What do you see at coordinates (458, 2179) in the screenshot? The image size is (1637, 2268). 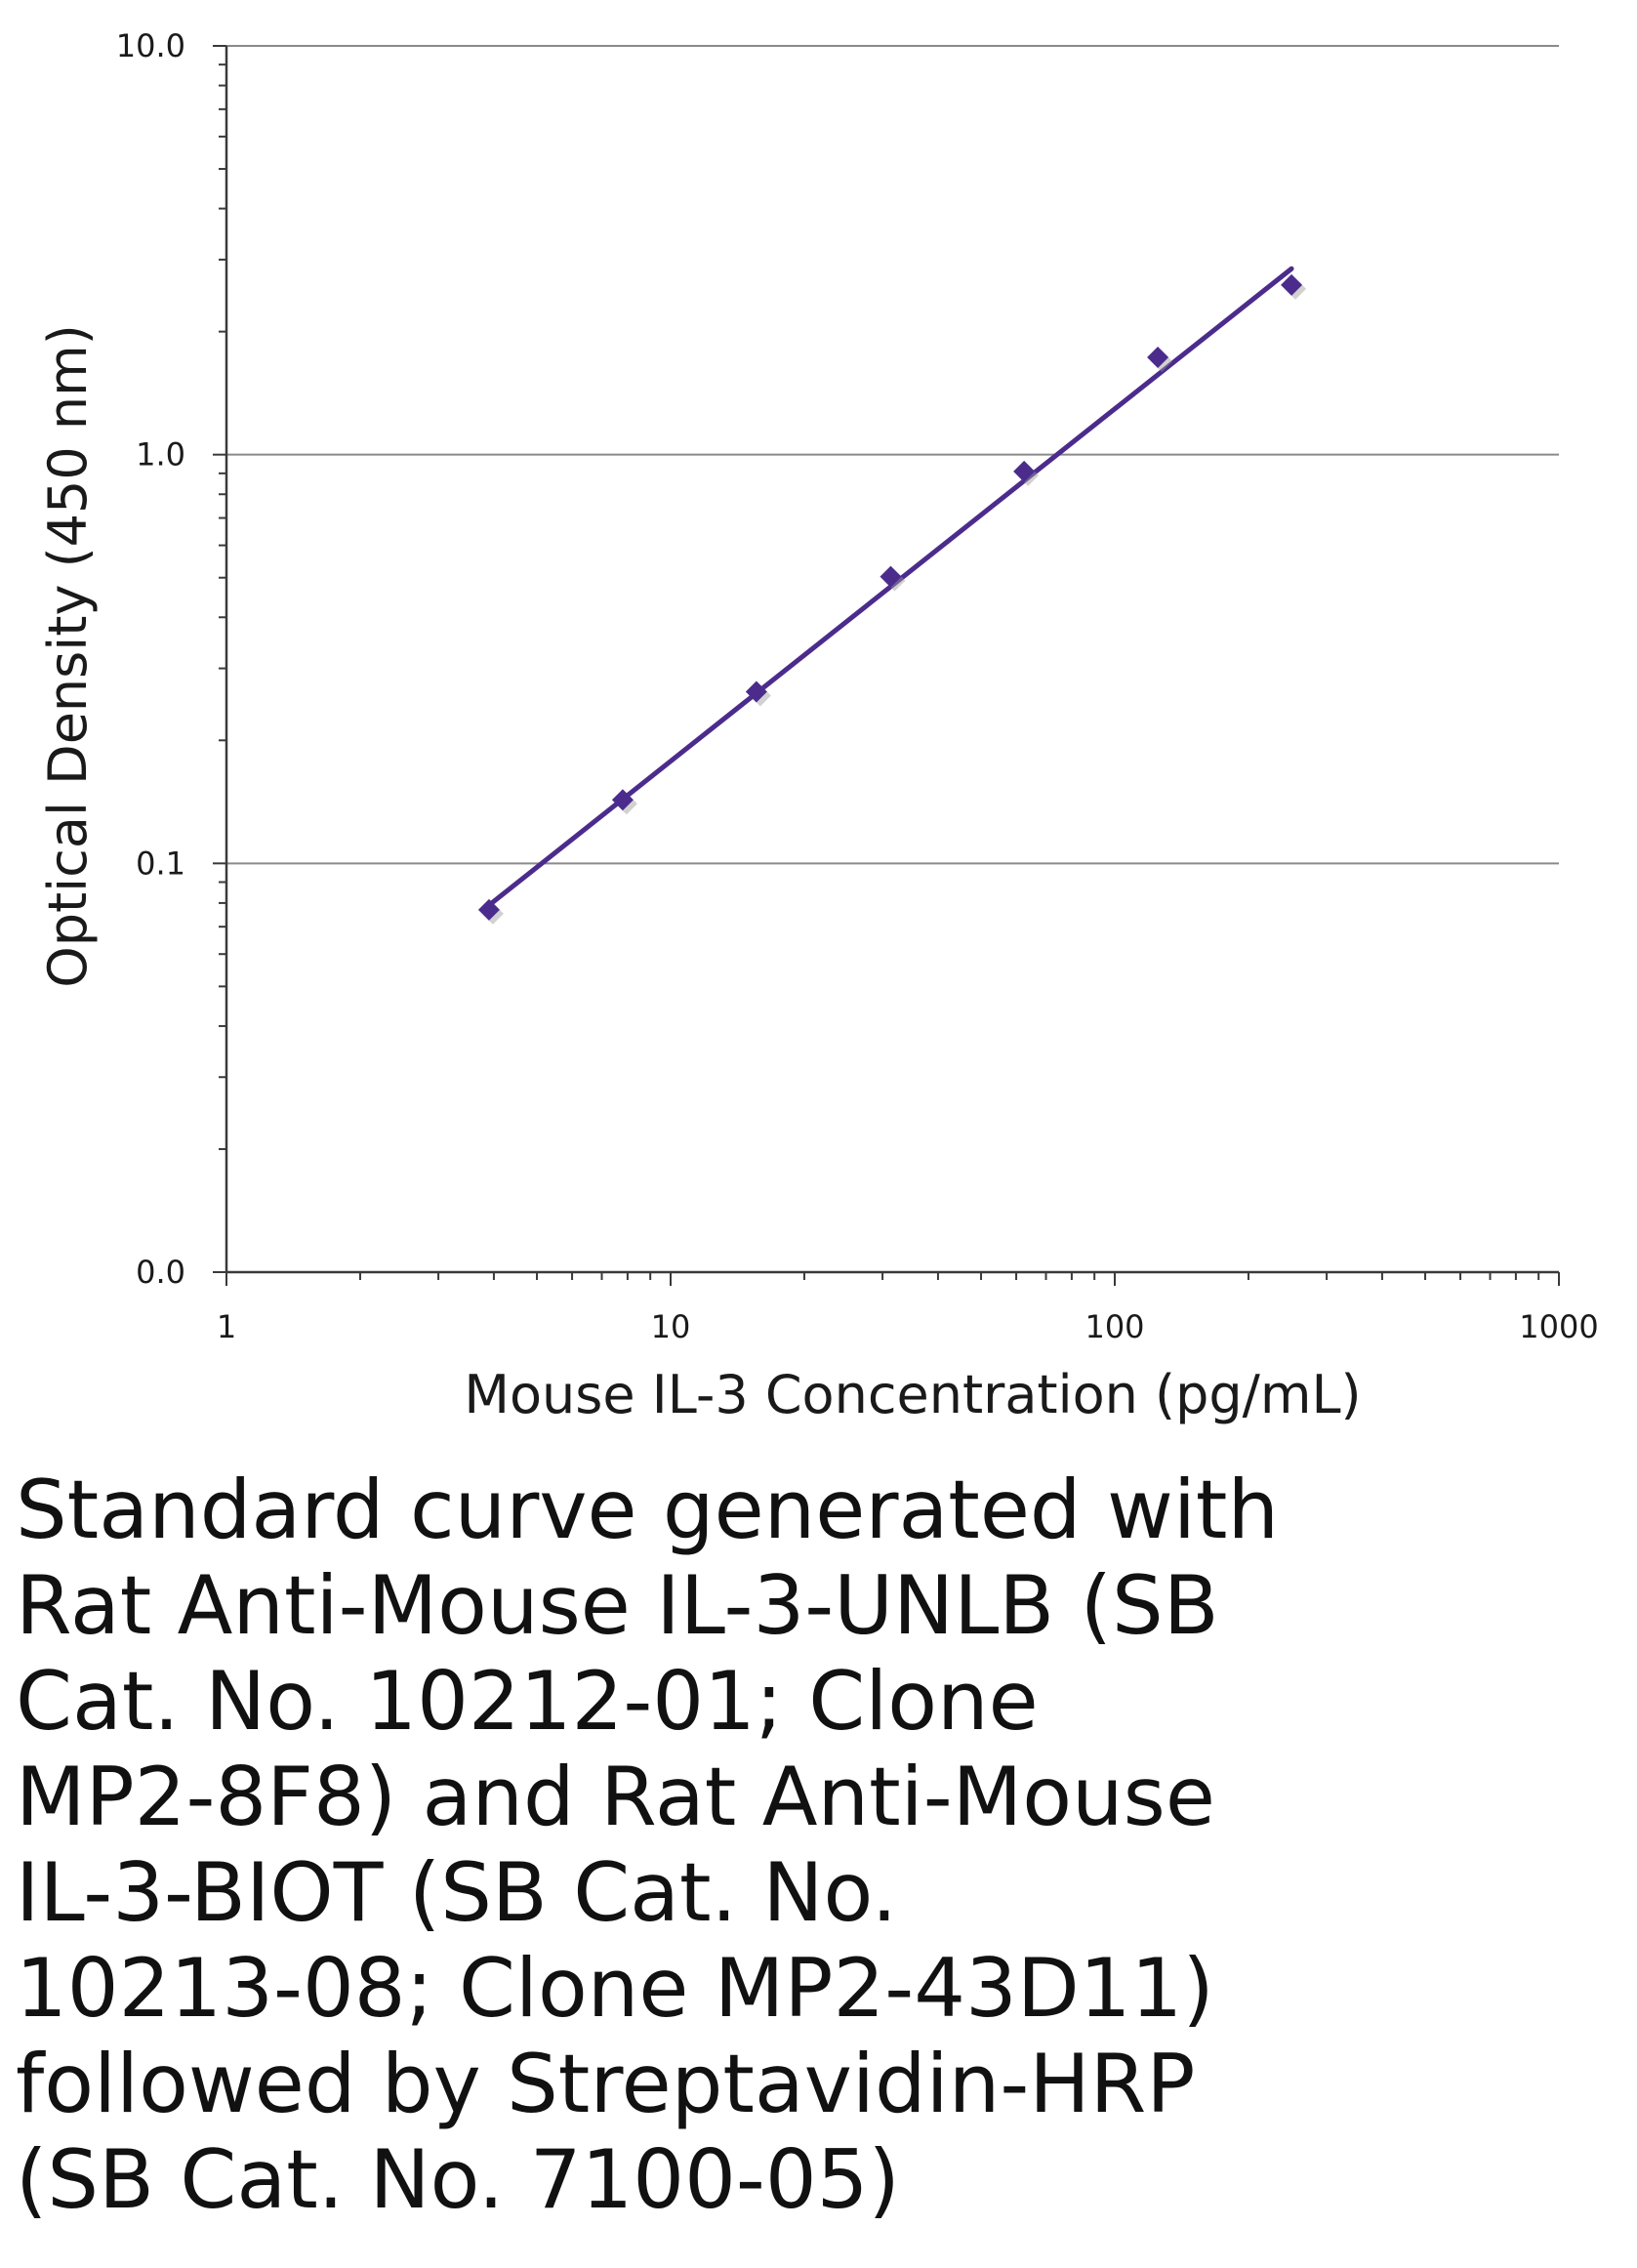 I see `caption-line-8: (SB Cat. No. 7100-05)` at bounding box center [458, 2179].